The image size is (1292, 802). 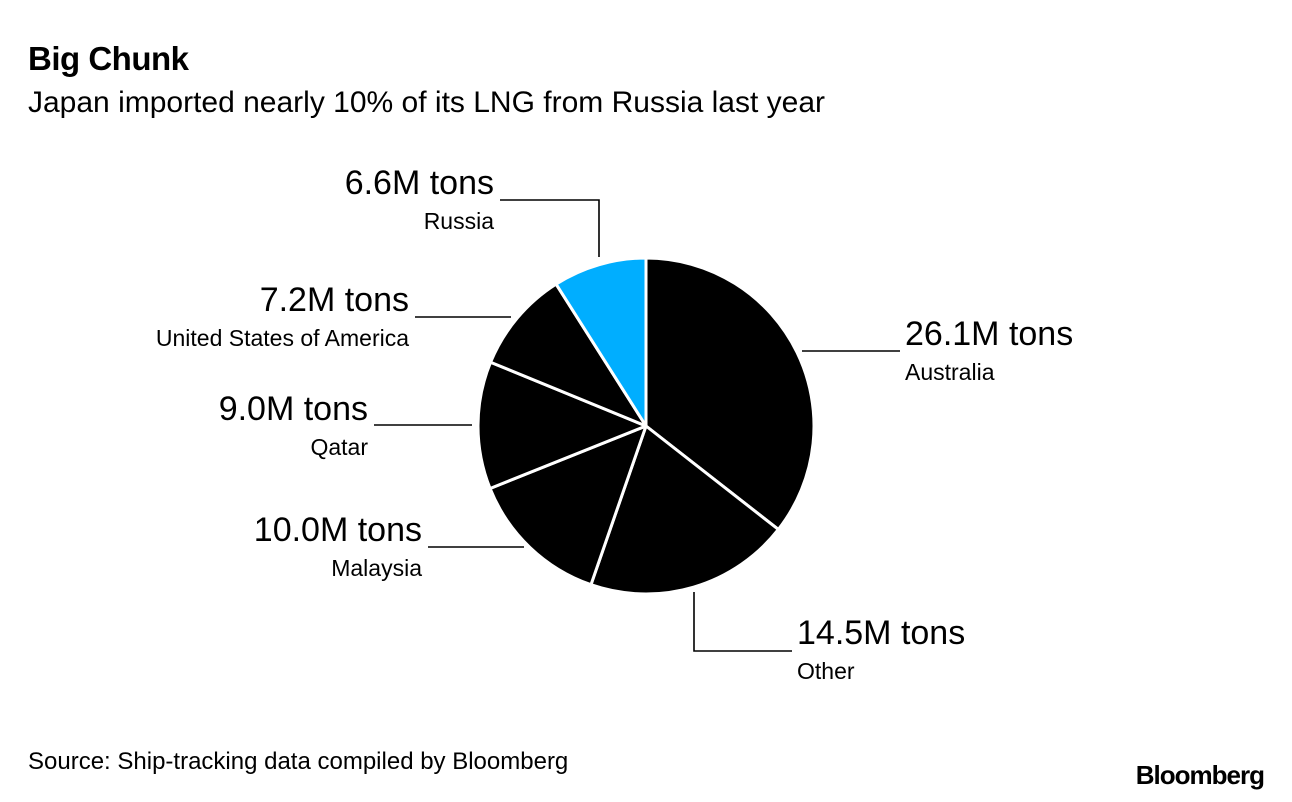 I want to click on category-label-russia: Russia, so click(x=459, y=221).